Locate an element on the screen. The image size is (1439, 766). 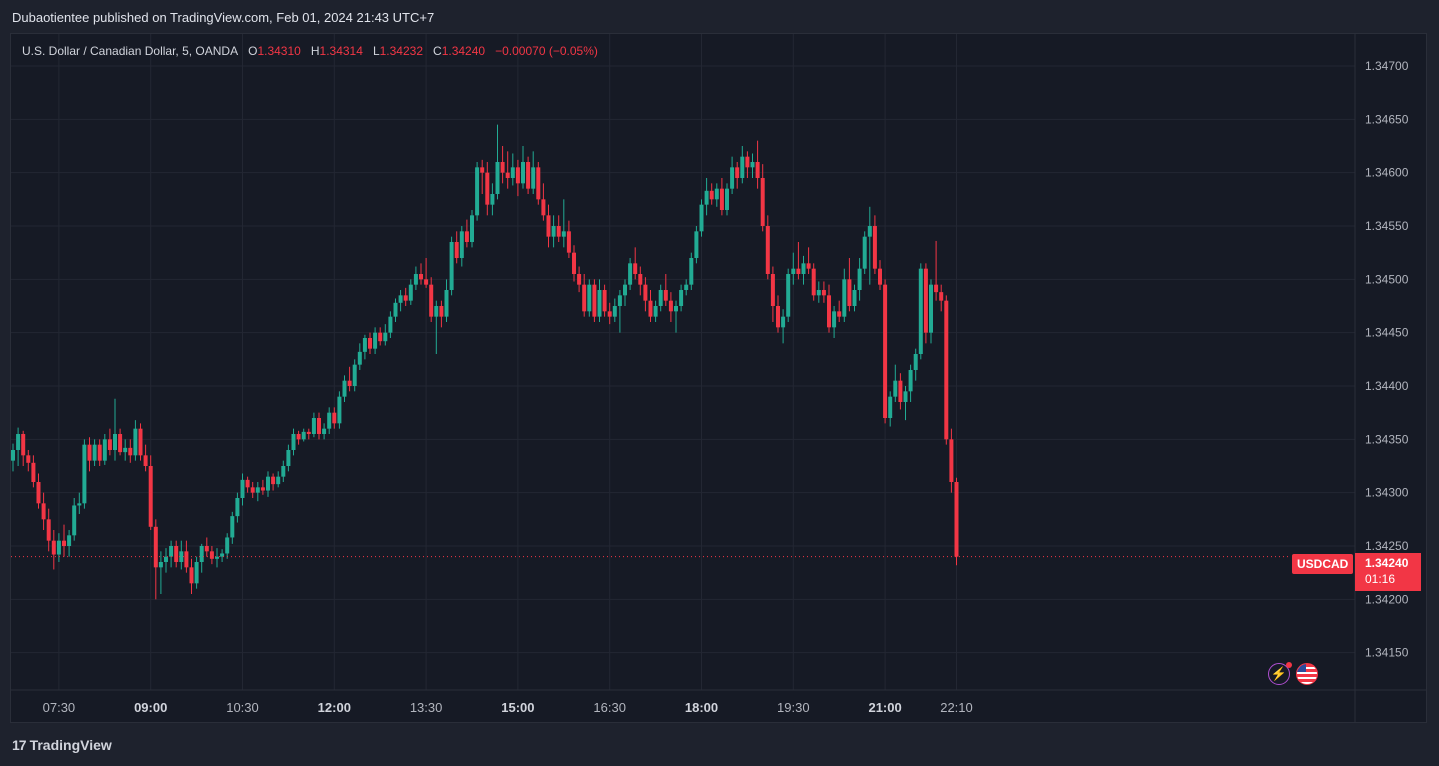
time-tick-label: 09:00 is located at coordinates (150, 707).